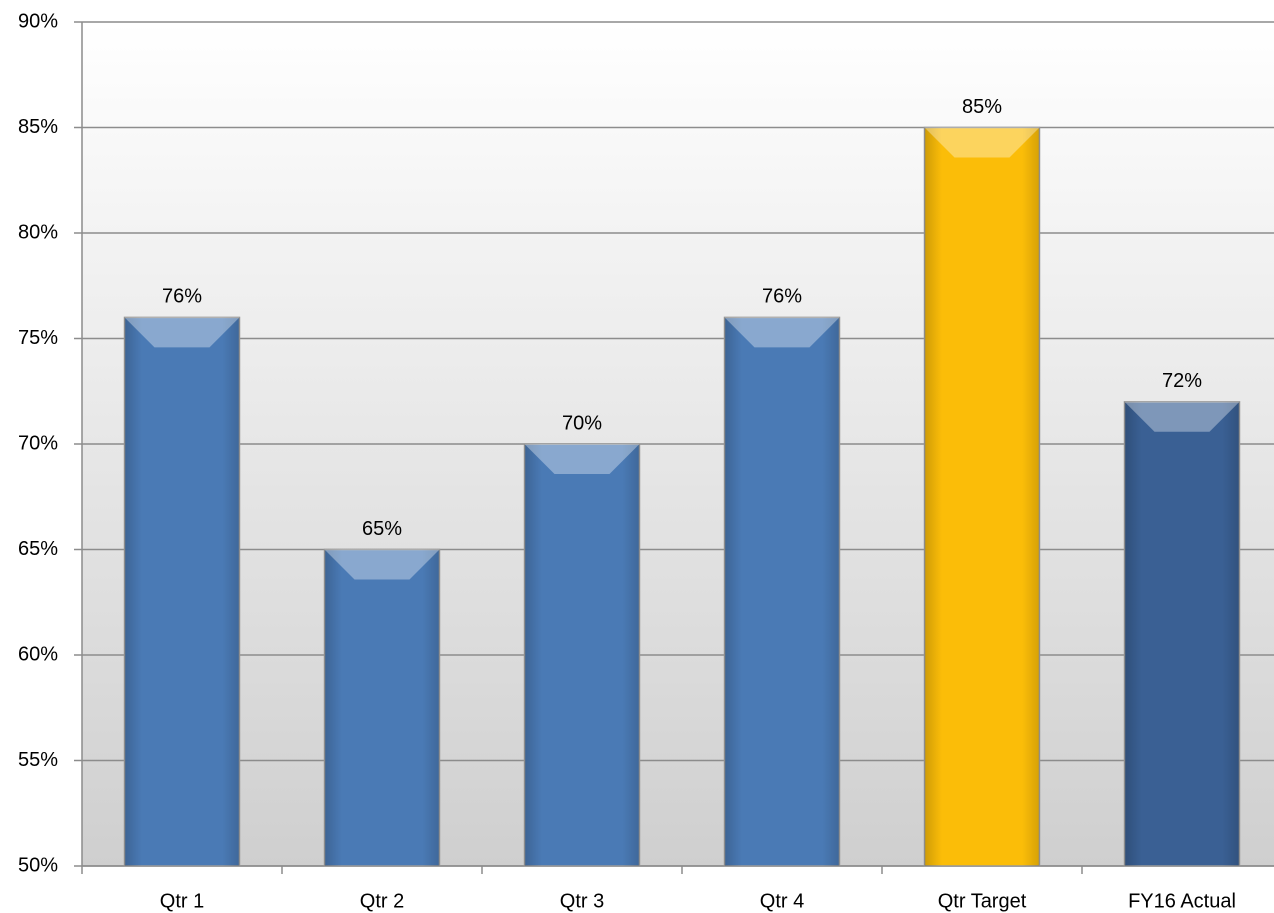 Image resolution: width=1274 pixels, height=913 pixels. Describe the element at coordinates (1182, 381) in the screenshot. I see `data-label: 72%` at that location.